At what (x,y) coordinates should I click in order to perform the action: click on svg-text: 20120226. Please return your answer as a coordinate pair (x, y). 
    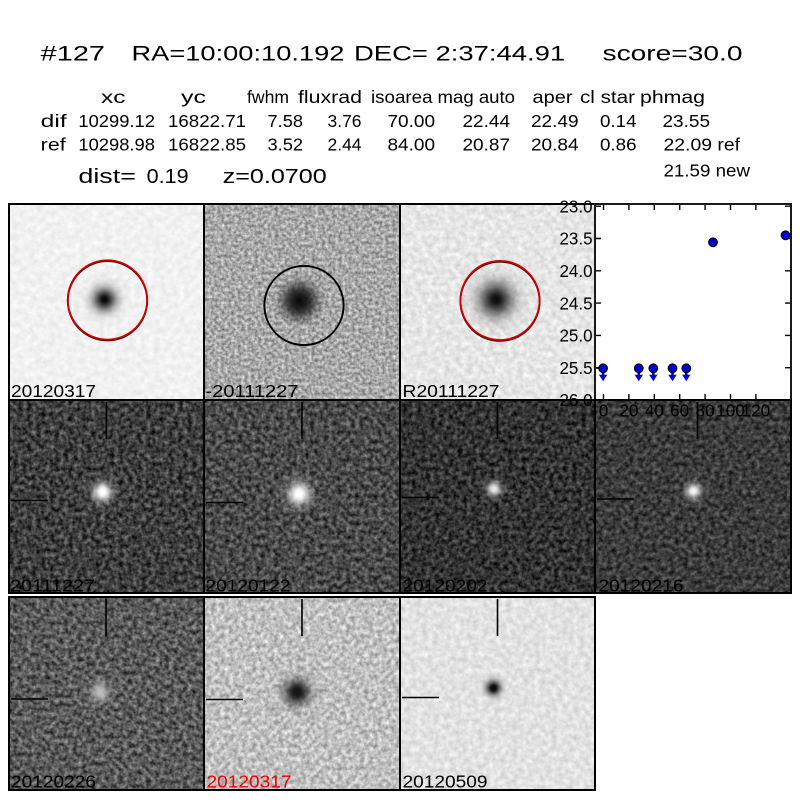
    Looking at the image, I should click on (53, 782).